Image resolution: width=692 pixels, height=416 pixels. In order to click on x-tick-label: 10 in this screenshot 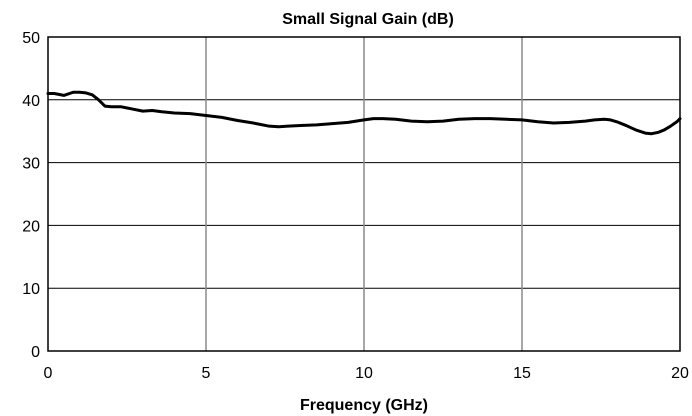, I will do `click(364, 373)`.